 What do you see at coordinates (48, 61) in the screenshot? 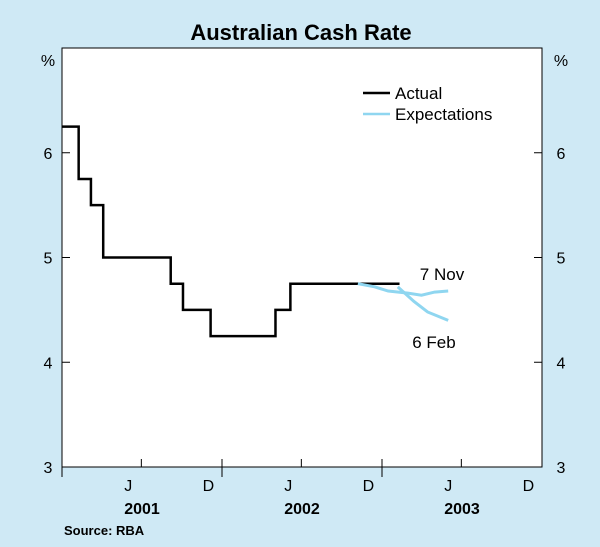
I see `left-axis-unit: %` at bounding box center [48, 61].